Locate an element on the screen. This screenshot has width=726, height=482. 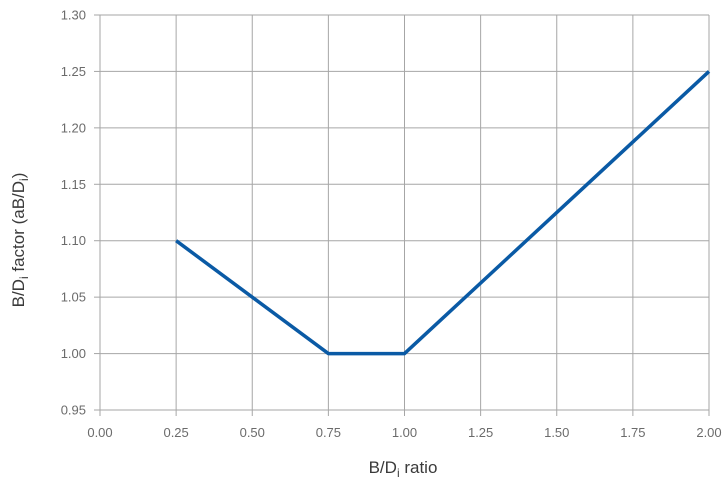
y-tick-label: 1.05 is located at coordinates (73, 297).